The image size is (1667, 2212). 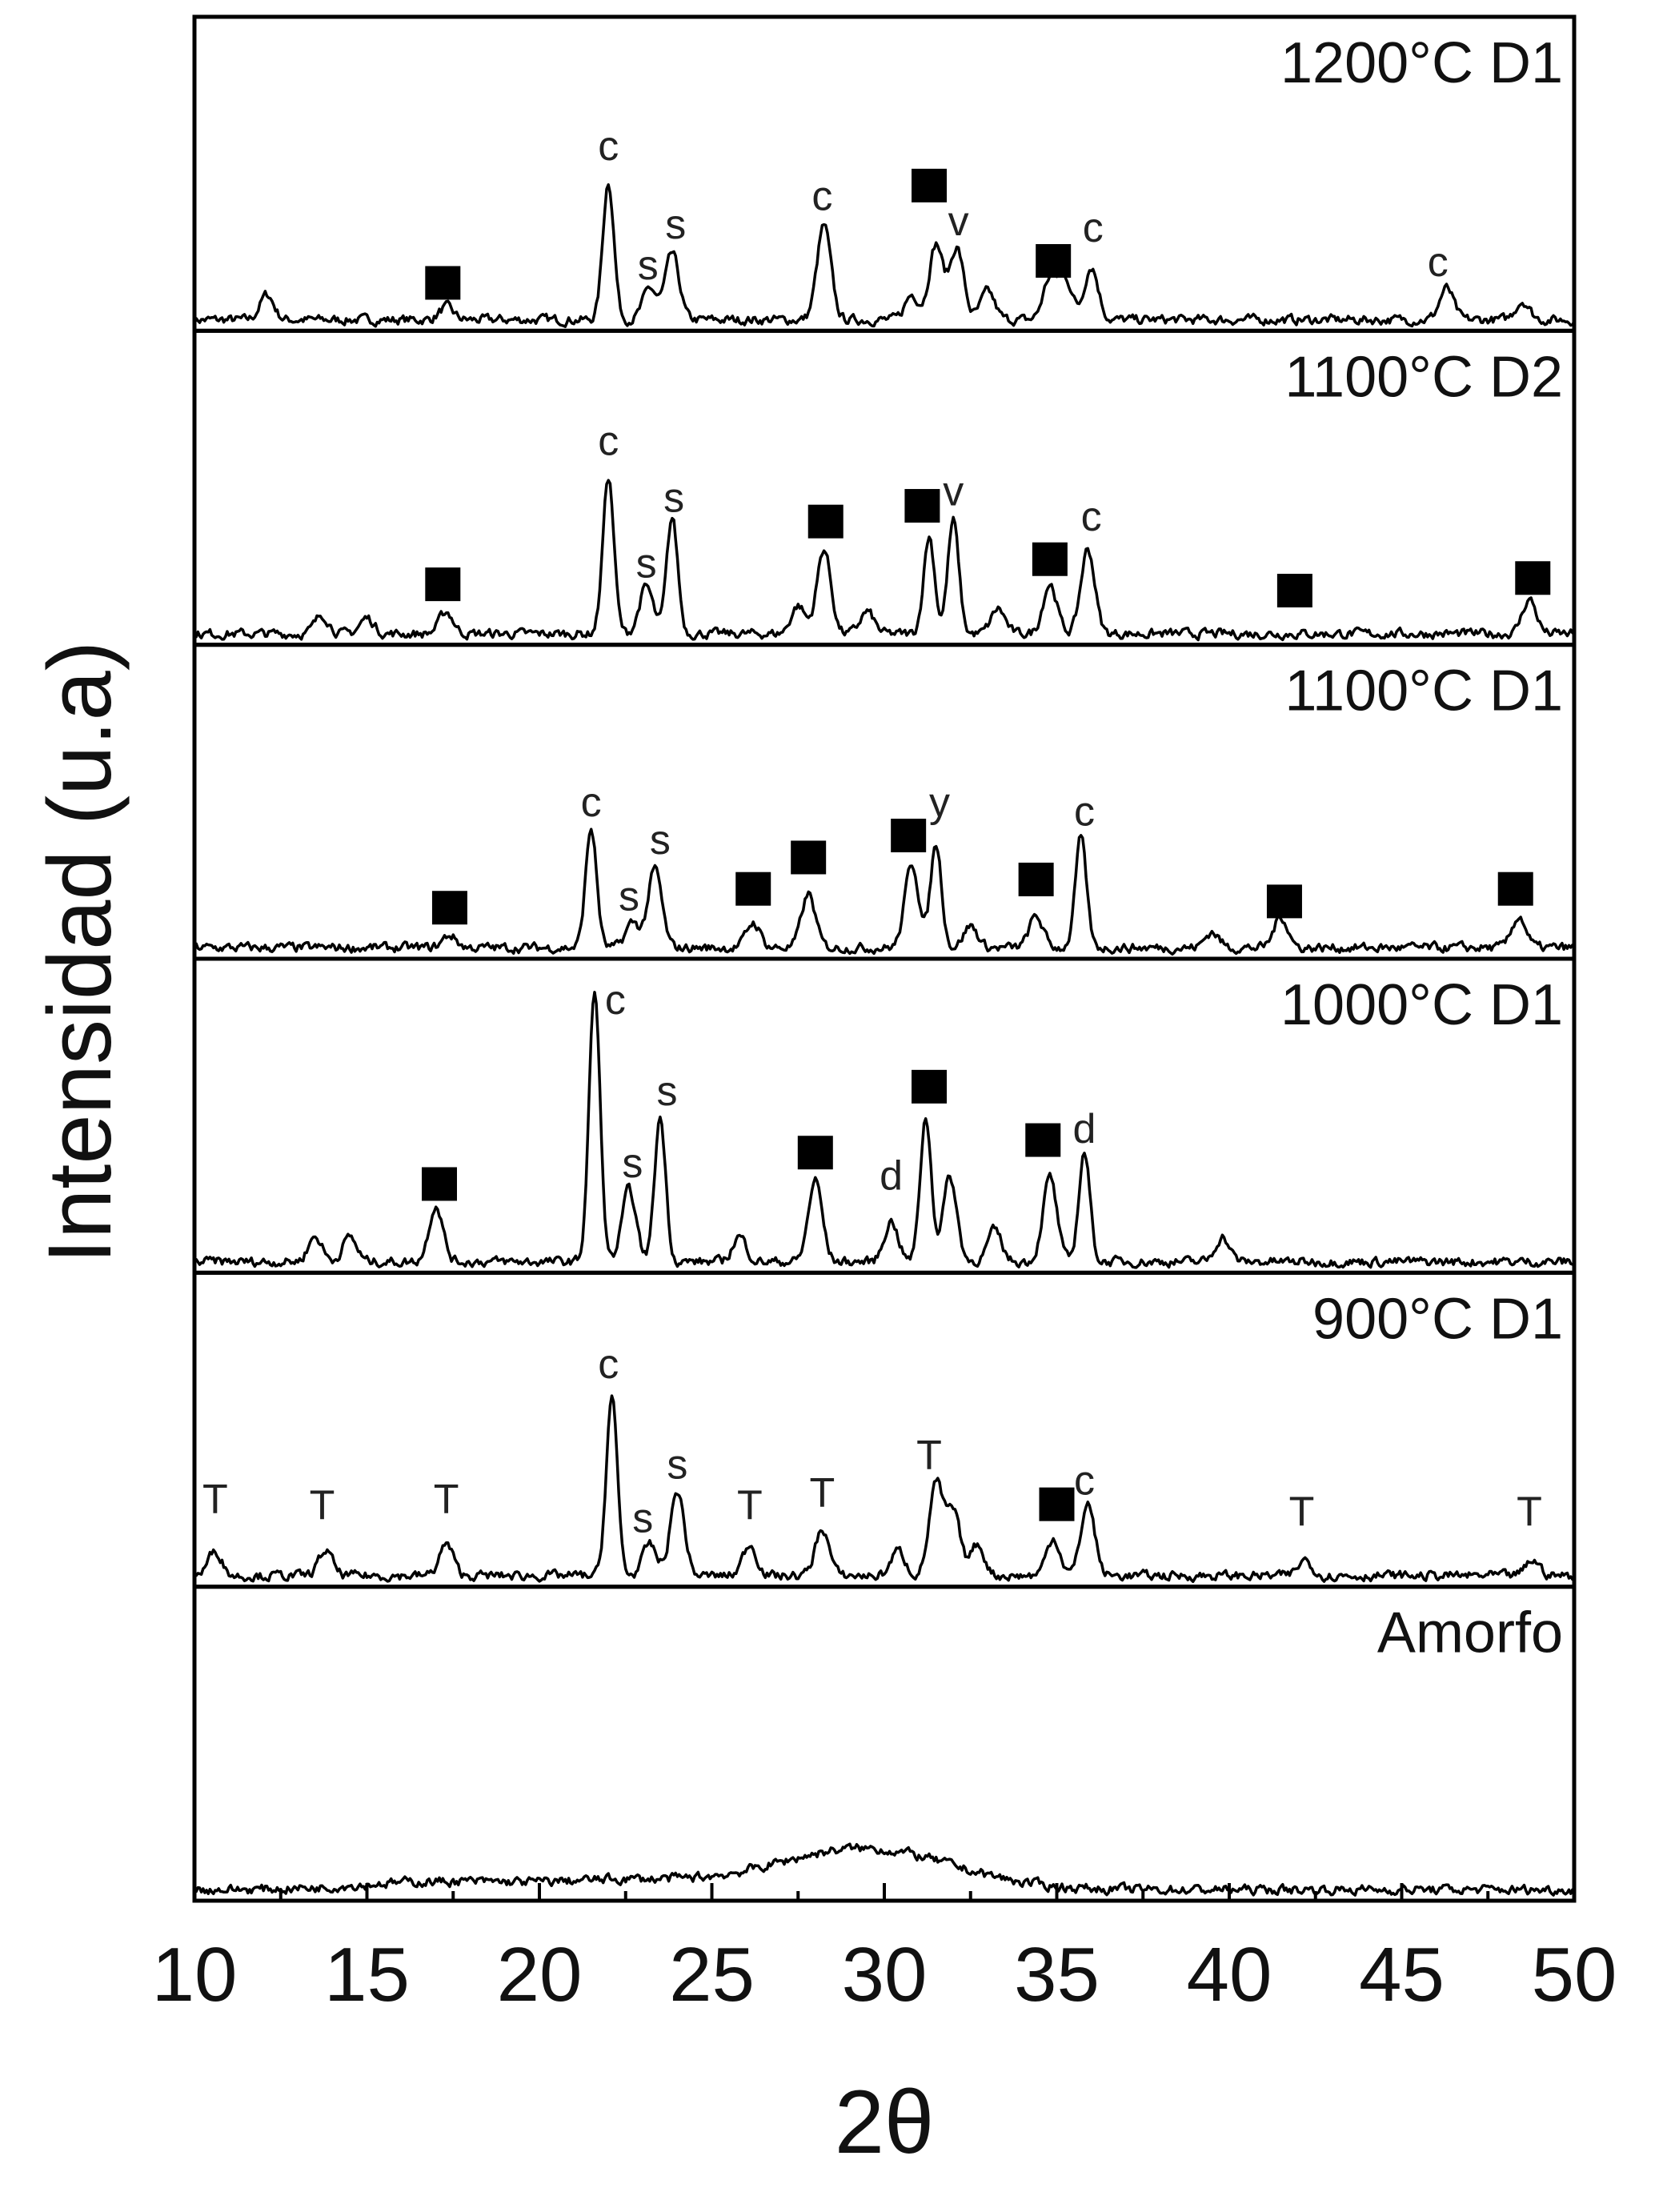 What do you see at coordinates (1423, 377) in the screenshot?
I see `panel-label: 1100°C D2` at bounding box center [1423, 377].